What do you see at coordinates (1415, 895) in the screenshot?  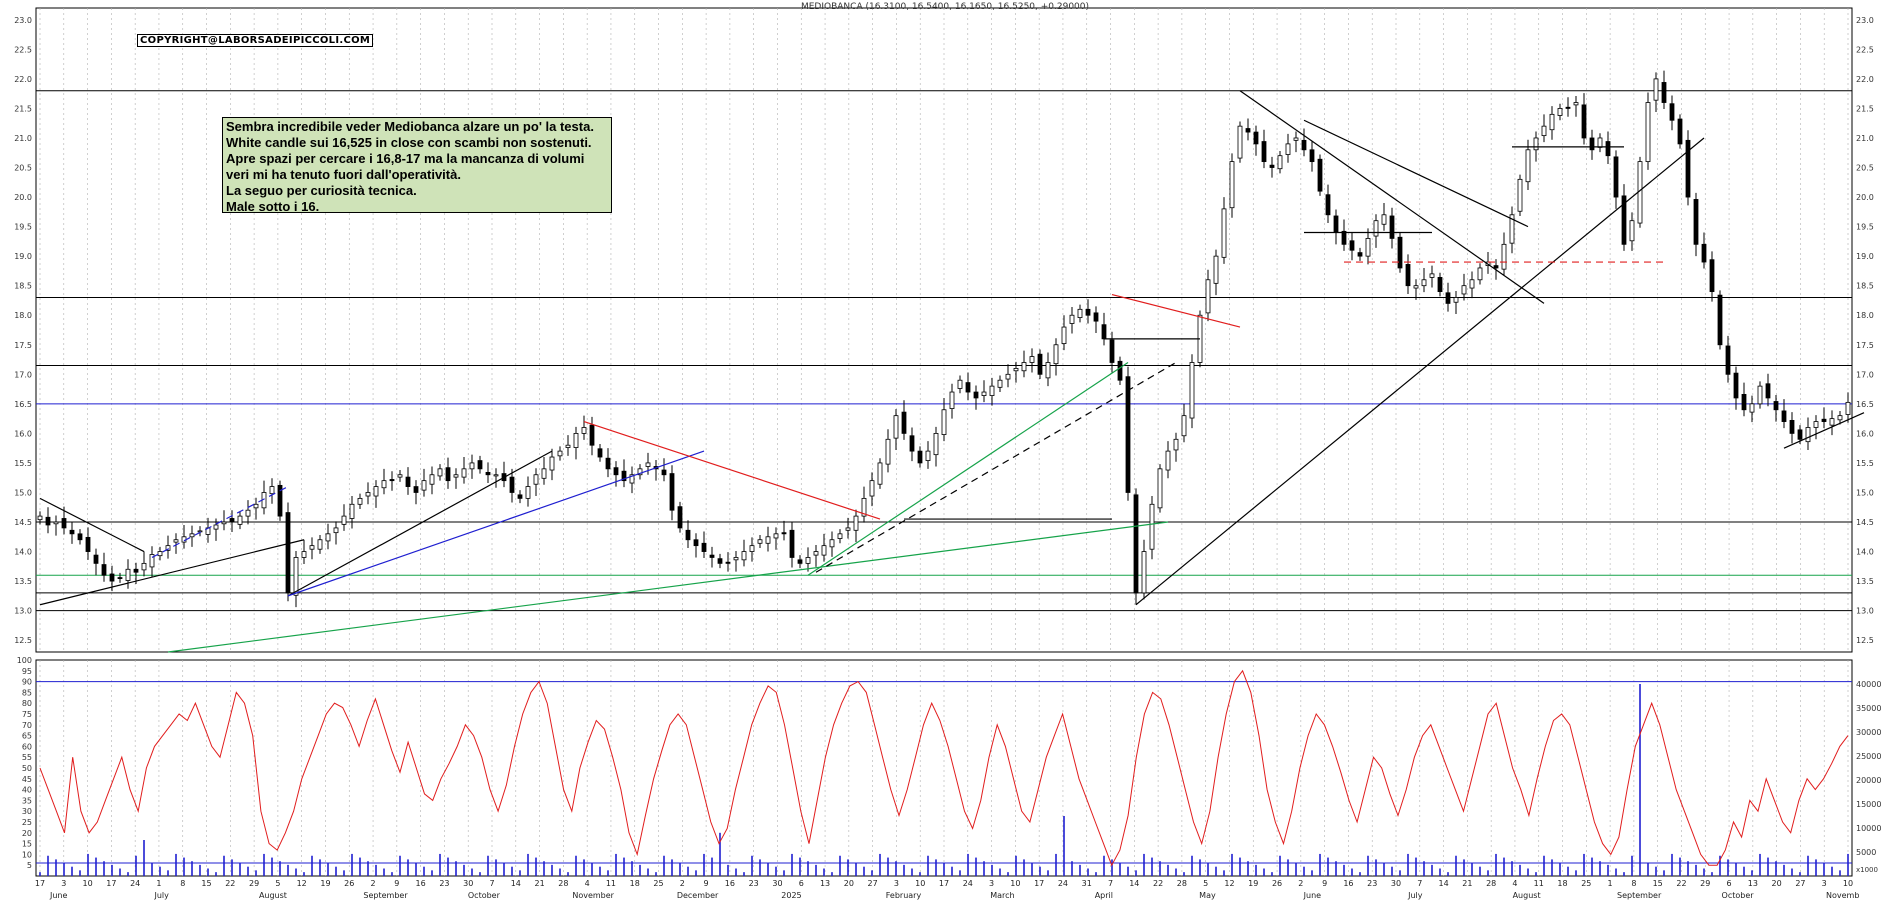 I see `x-month-label: July` at bounding box center [1415, 895].